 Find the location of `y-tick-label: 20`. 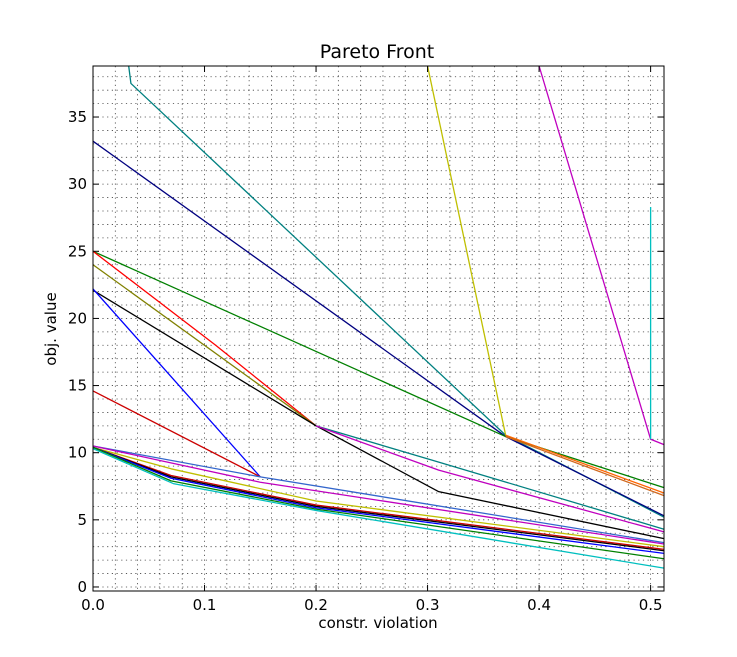

y-tick-label: 20 is located at coordinates (77, 318).